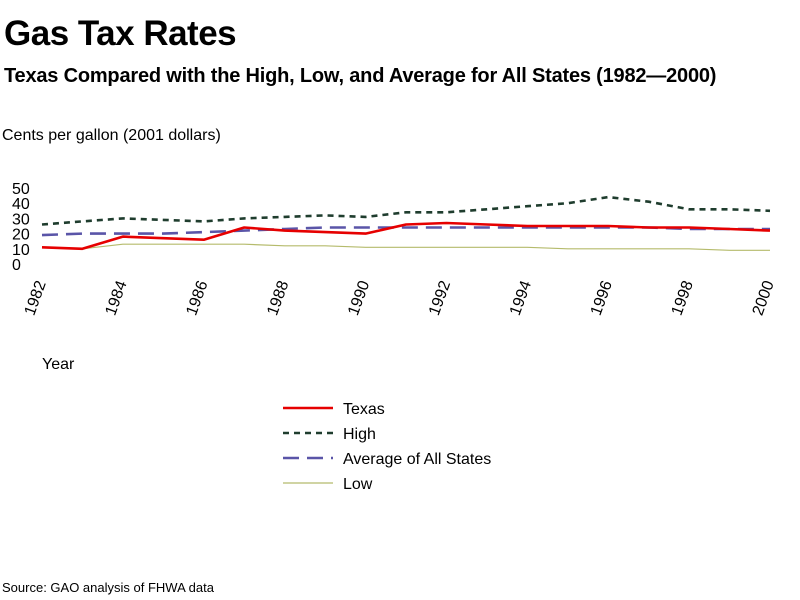  What do you see at coordinates (58, 364) in the screenshot?
I see `x-axis-label: Year` at bounding box center [58, 364].